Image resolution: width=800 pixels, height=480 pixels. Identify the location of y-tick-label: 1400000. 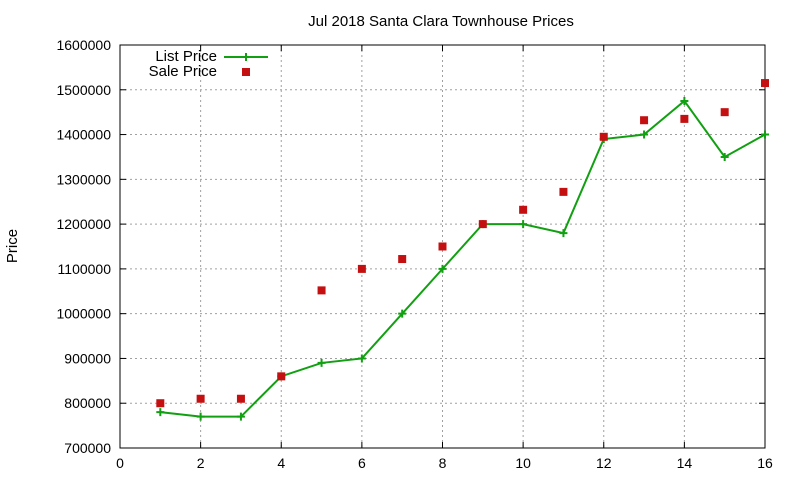
(83, 135).